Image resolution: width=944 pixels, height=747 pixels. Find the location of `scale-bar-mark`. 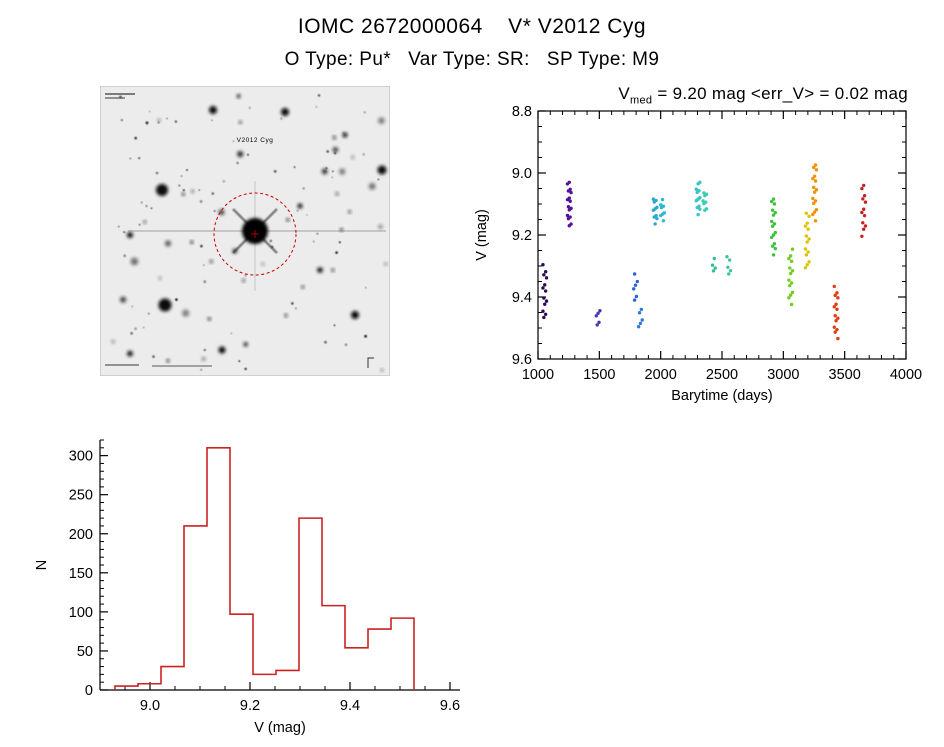

scale-bar-mark is located at coordinates (370, 362).